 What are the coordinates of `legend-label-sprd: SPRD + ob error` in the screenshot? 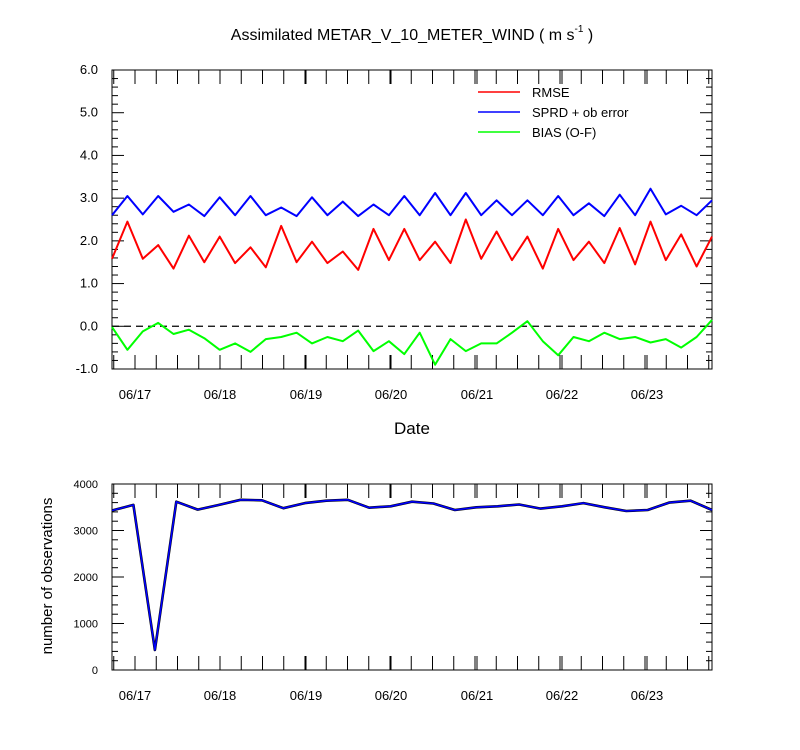 It's located at (580, 112).